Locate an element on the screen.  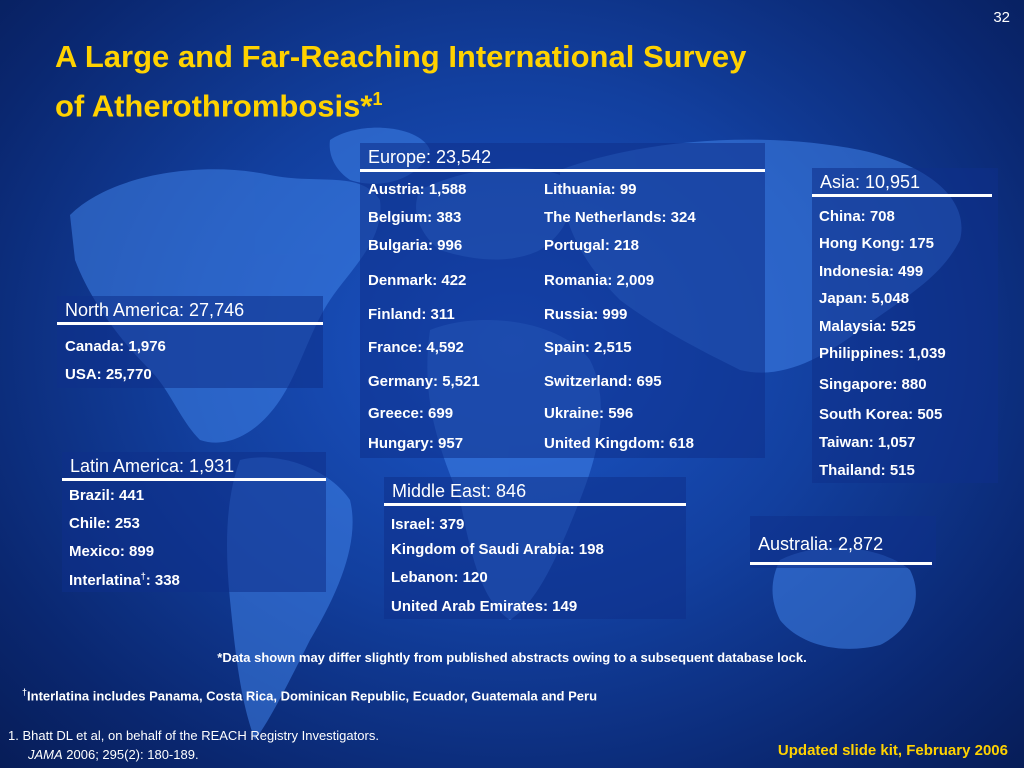
latin-america-rule is located at coordinates (194, 479).